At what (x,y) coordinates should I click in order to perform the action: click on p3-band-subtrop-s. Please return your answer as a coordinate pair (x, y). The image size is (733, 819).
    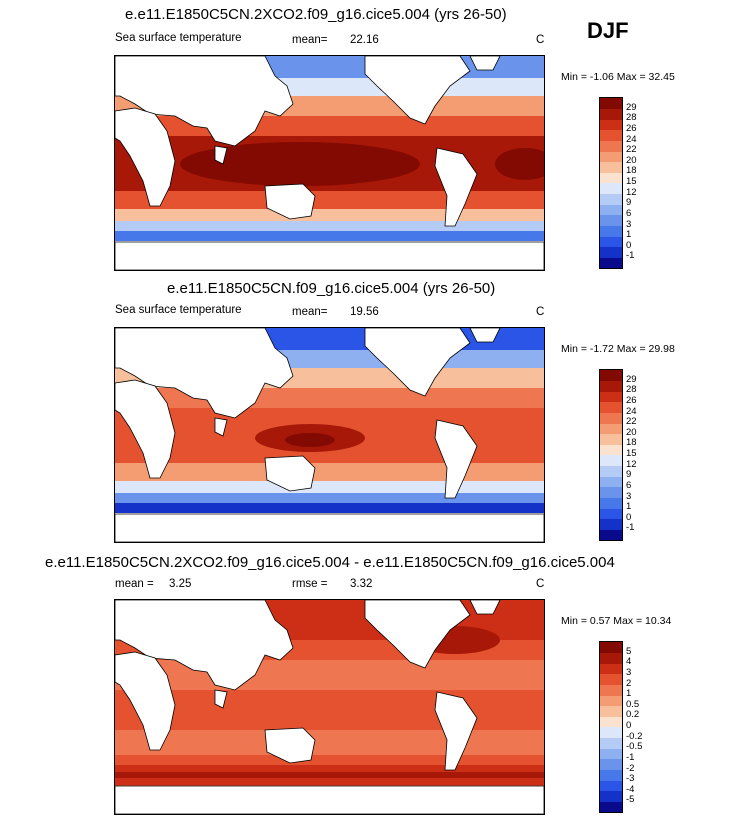
    Looking at the image, I should click on (329, 742).